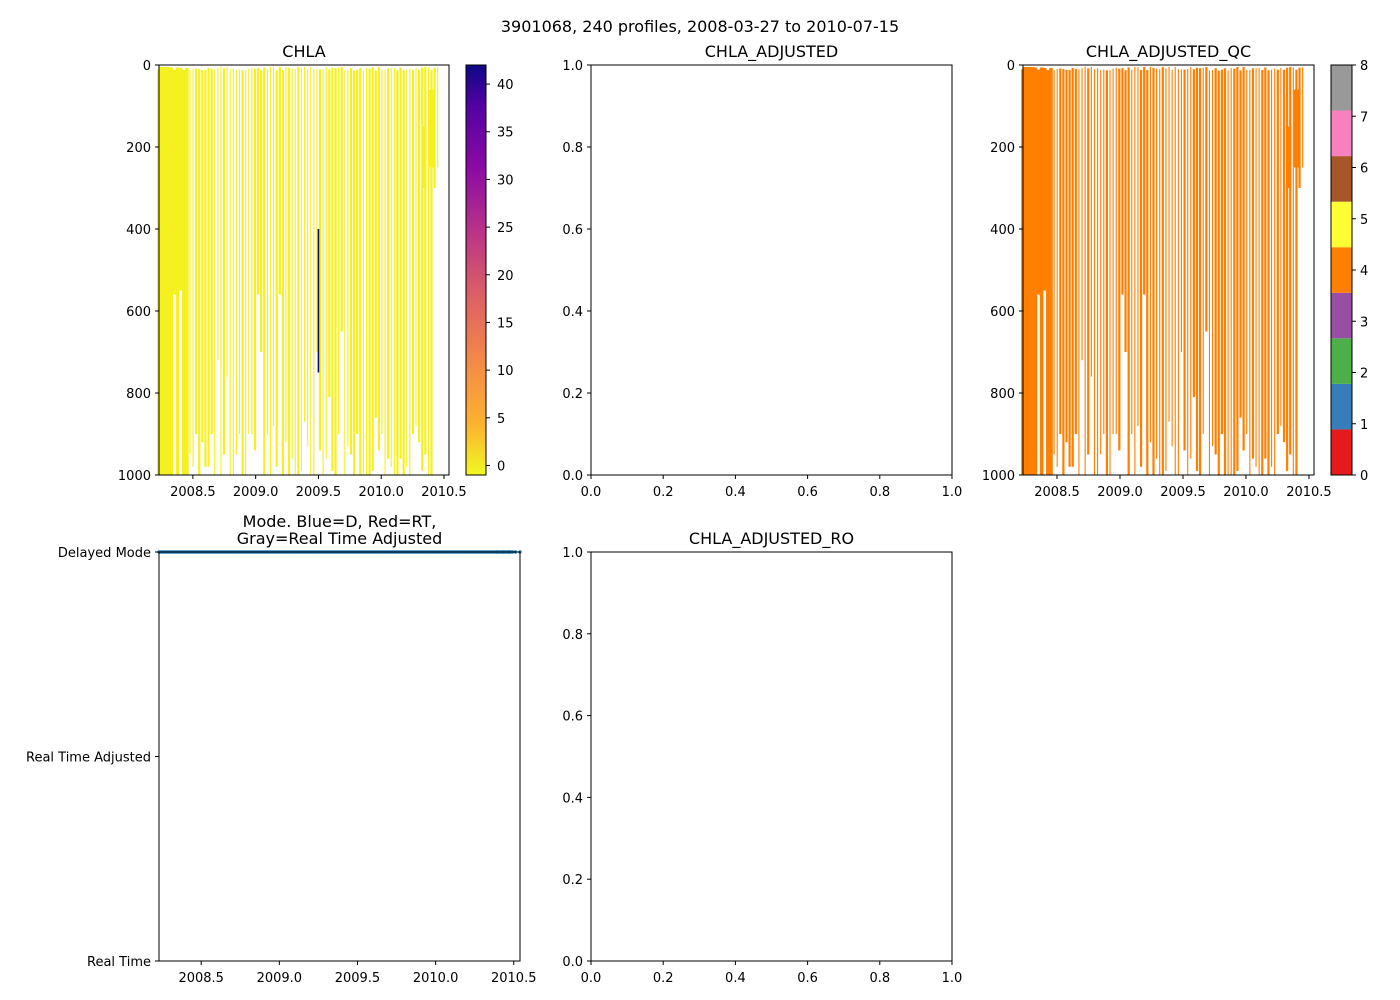  What do you see at coordinates (1183, 492) in the screenshot?
I see `chla_adjusted_qc-xtick-label: 2009.5` at bounding box center [1183, 492].